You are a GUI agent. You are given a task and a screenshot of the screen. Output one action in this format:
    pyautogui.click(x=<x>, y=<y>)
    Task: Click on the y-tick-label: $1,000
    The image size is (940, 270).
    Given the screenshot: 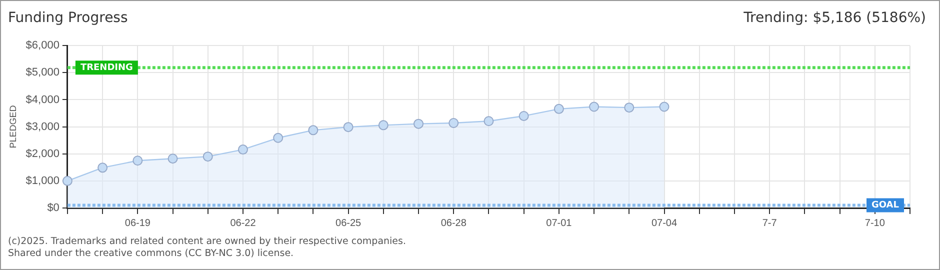 What is the action you would take?
    pyautogui.click(x=43, y=180)
    